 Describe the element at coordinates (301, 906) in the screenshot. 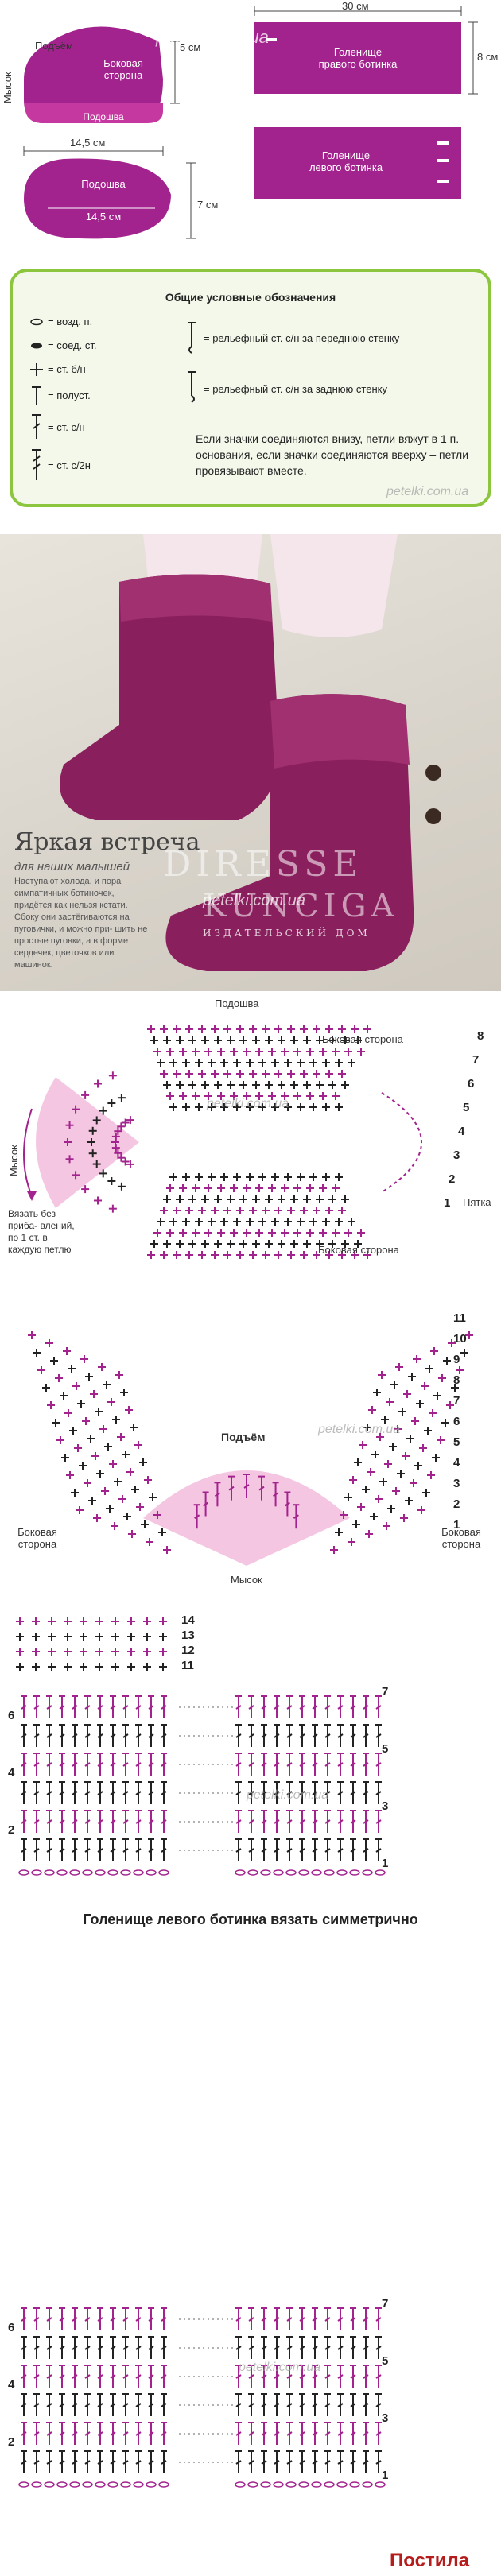

I see `brand-bottom: KUNCIGA` at that location.